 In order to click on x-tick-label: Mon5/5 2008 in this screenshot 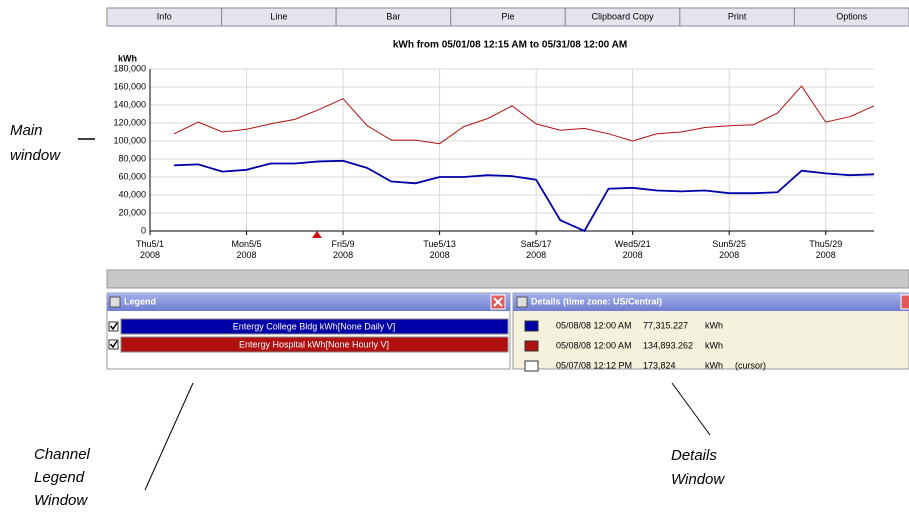, I will do `click(247, 249)`.